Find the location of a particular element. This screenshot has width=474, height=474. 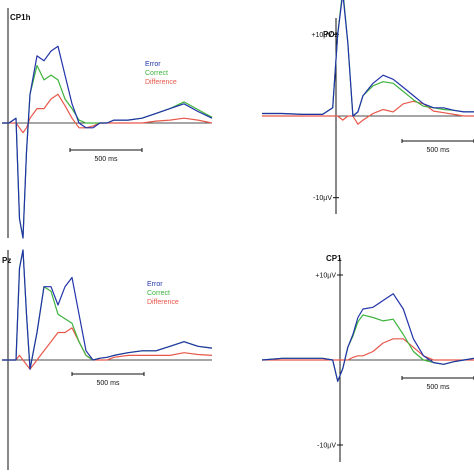

channel-title: Pz is located at coordinates (6, 260).